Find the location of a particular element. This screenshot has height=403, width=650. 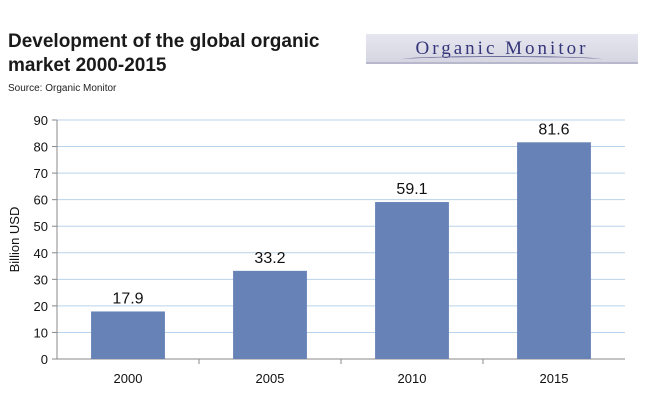

bar-2005 is located at coordinates (270, 314).